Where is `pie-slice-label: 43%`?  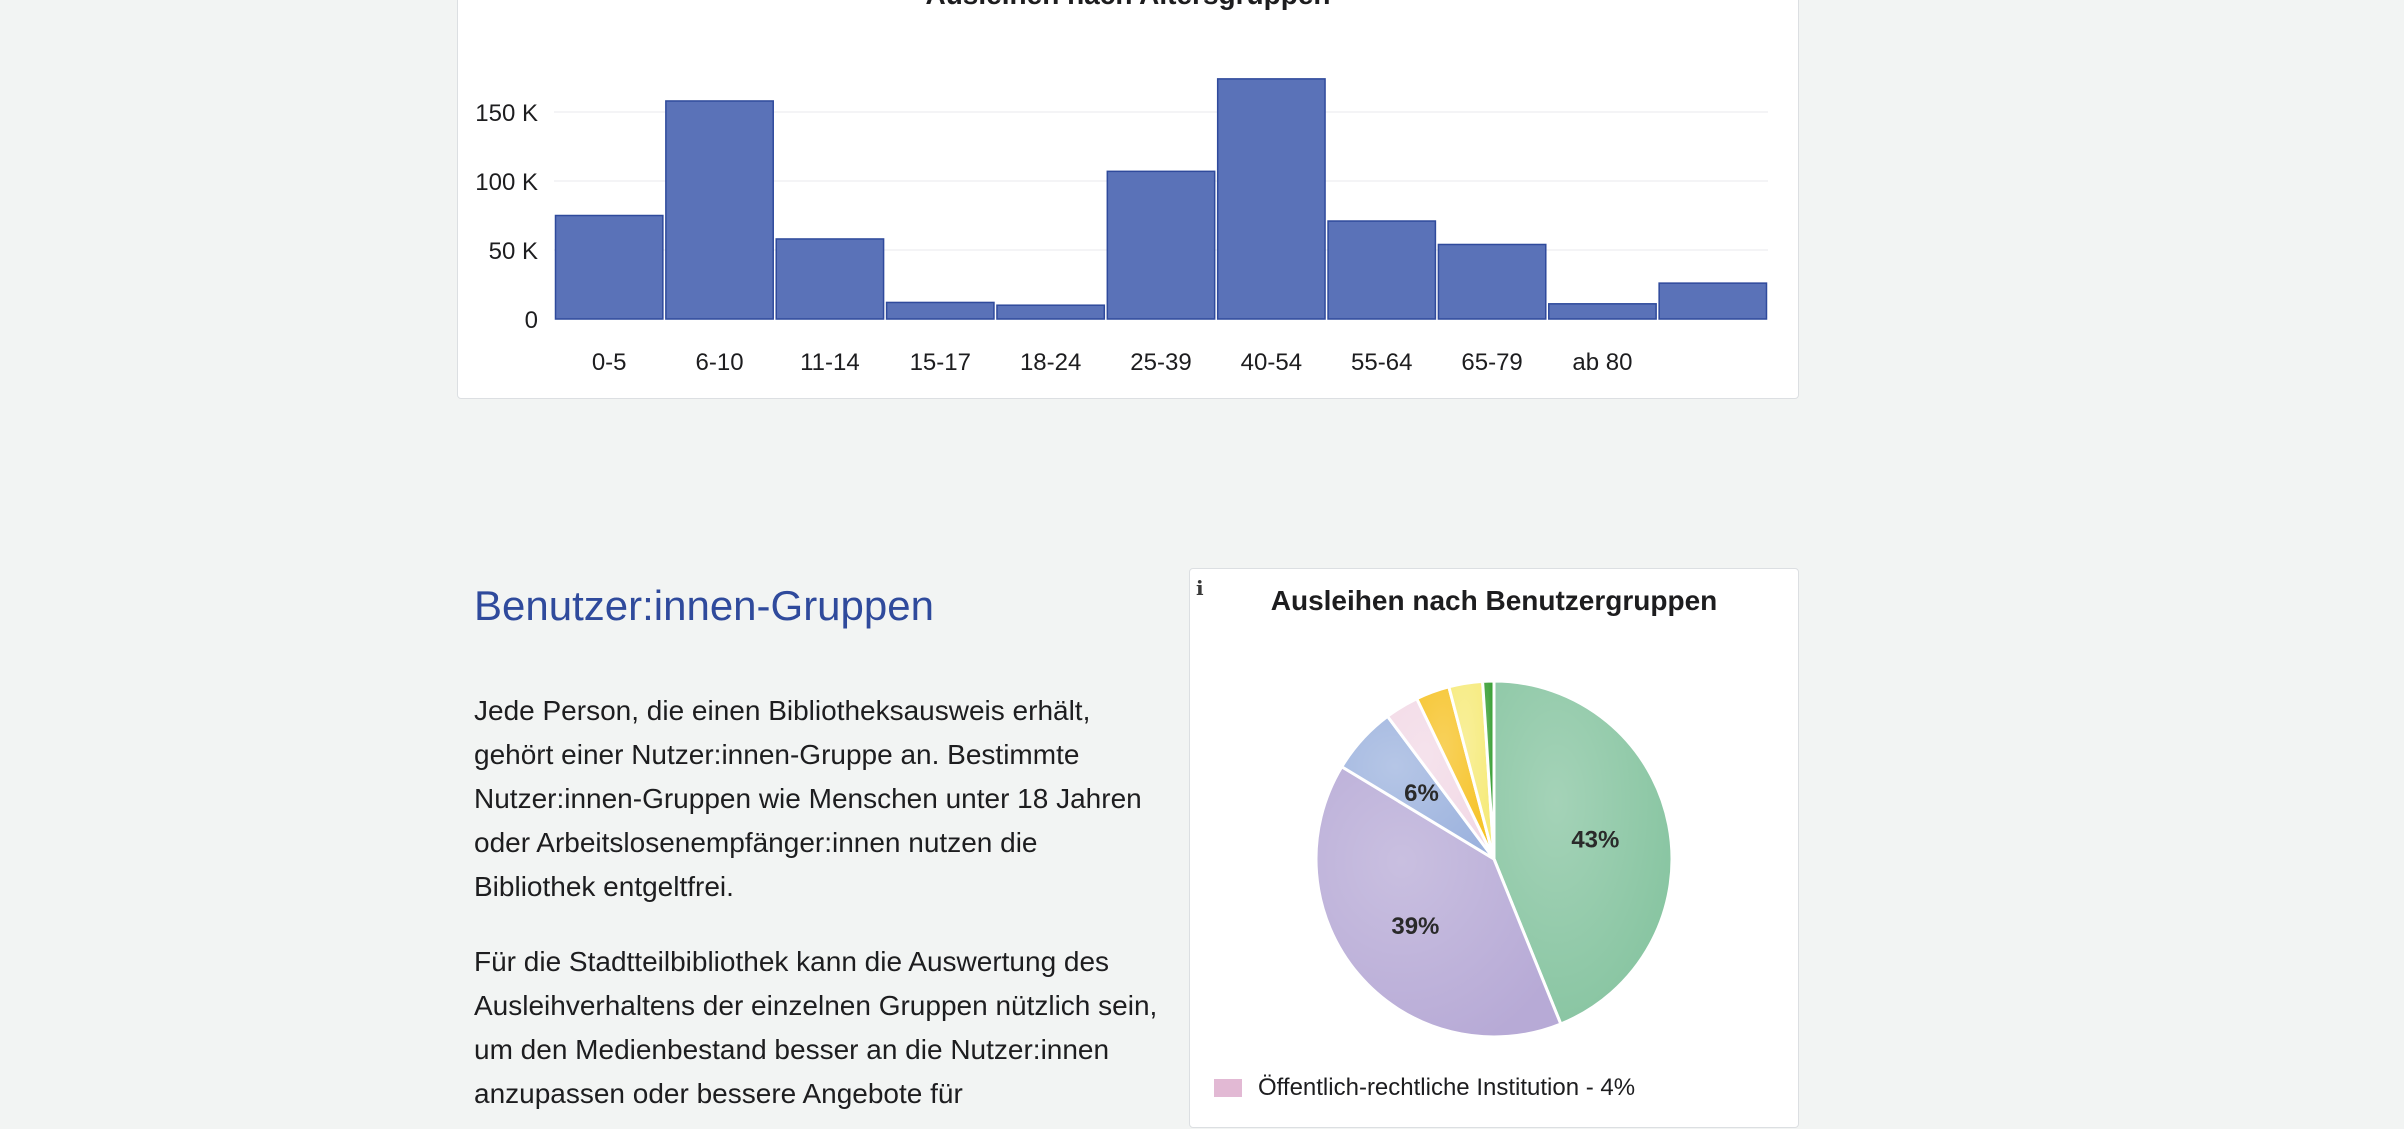 pie-slice-label: 43% is located at coordinates (1595, 839).